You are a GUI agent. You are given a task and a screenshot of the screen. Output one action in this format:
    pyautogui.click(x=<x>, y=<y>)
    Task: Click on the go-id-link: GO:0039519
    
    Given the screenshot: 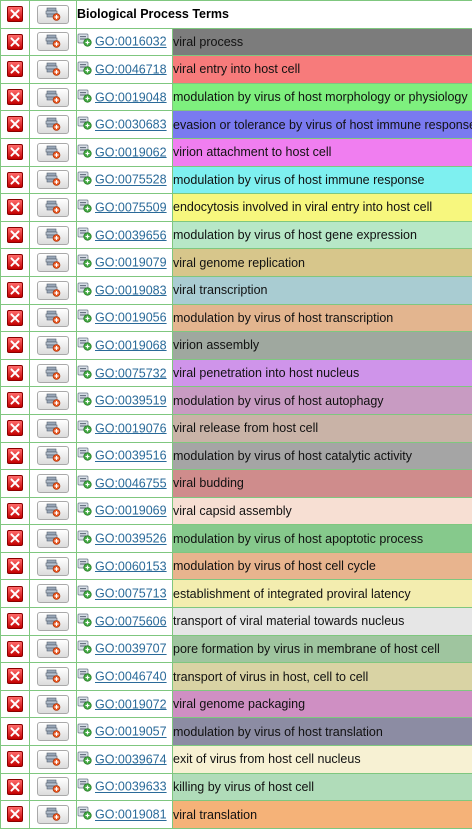 What is the action you would take?
    pyautogui.click(x=131, y=400)
    